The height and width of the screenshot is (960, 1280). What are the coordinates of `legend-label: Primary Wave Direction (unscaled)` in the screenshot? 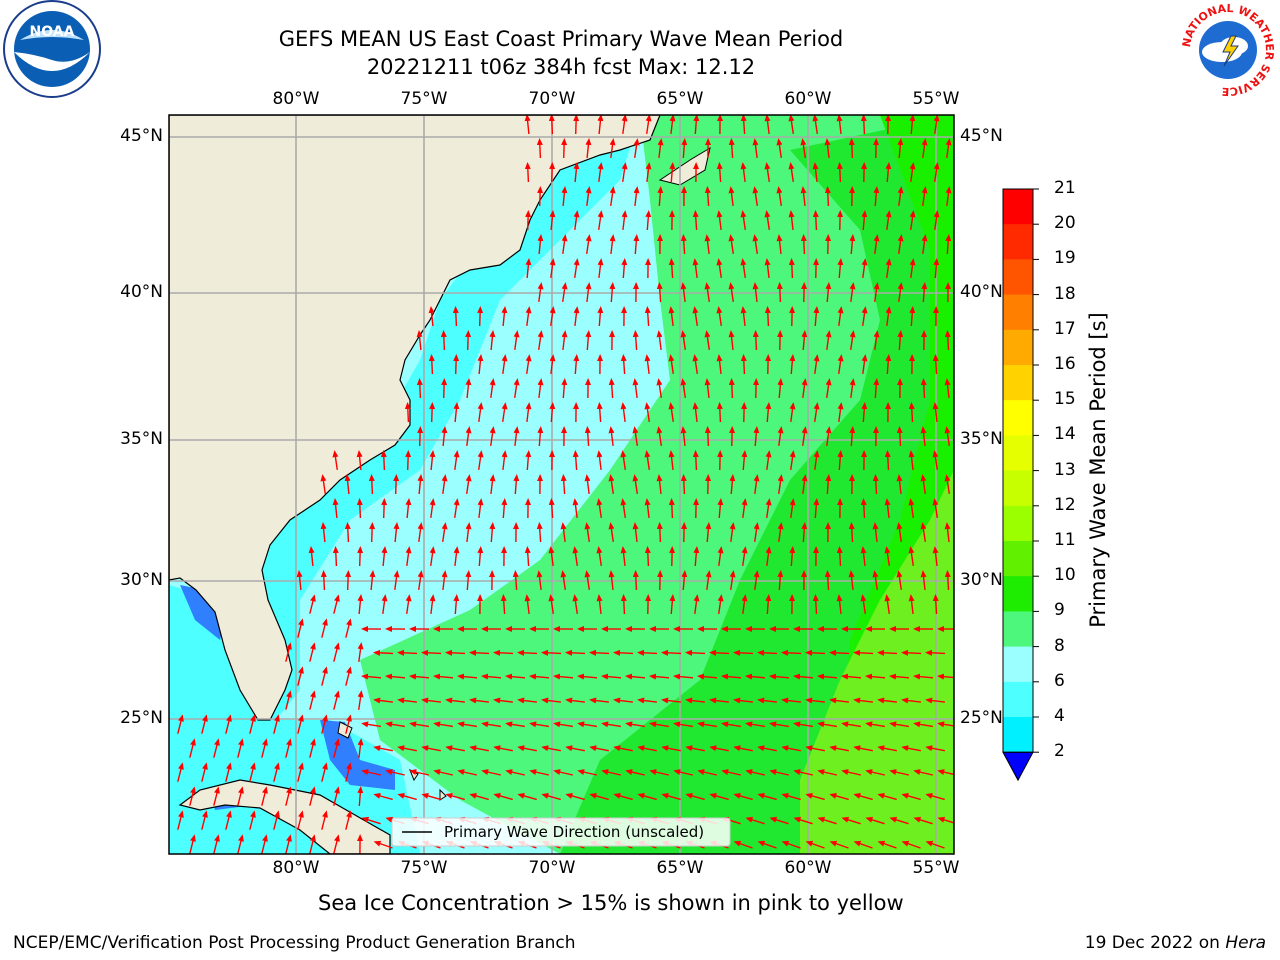 It's located at (574, 832).